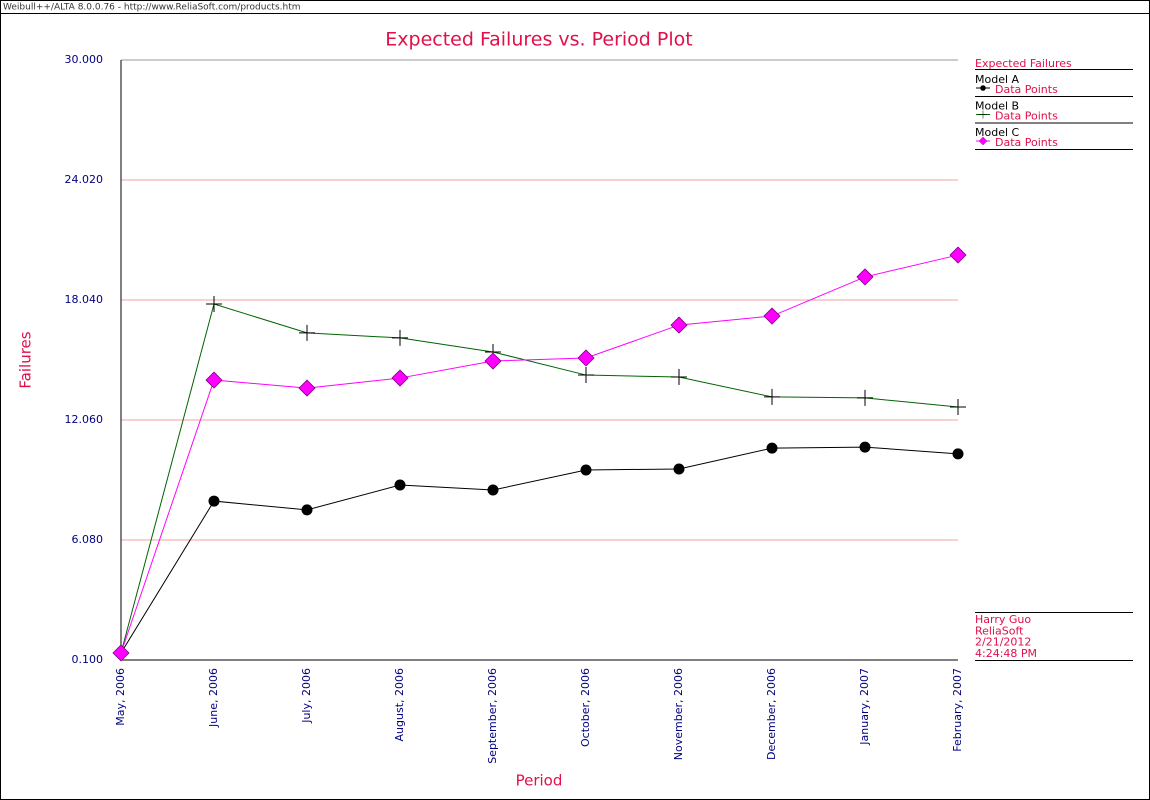 This screenshot has height=800, width=1150. I want to click on y-tick-label: 30.000, so click(84, 59).